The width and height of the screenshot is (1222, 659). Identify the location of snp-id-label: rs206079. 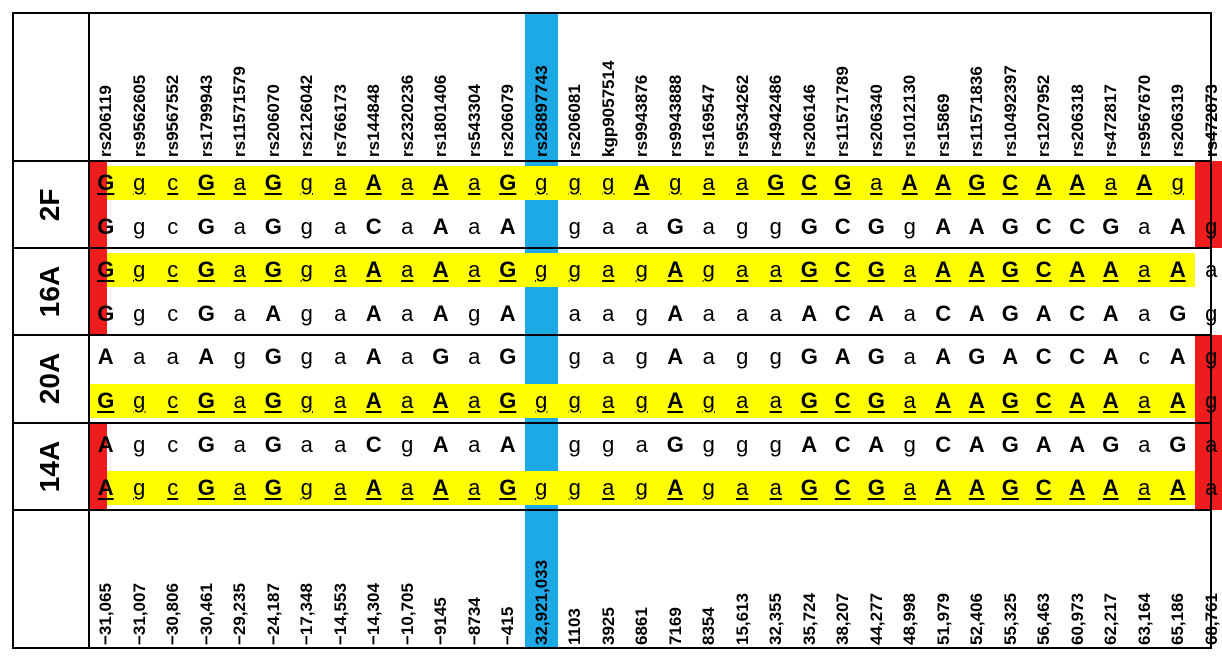
(507, 120).